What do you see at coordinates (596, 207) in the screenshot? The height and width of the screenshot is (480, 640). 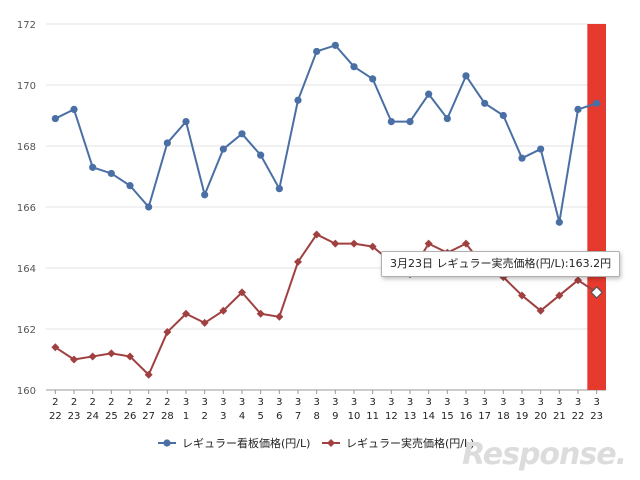 I see `highlight-band` at bounding box center [596, 207].